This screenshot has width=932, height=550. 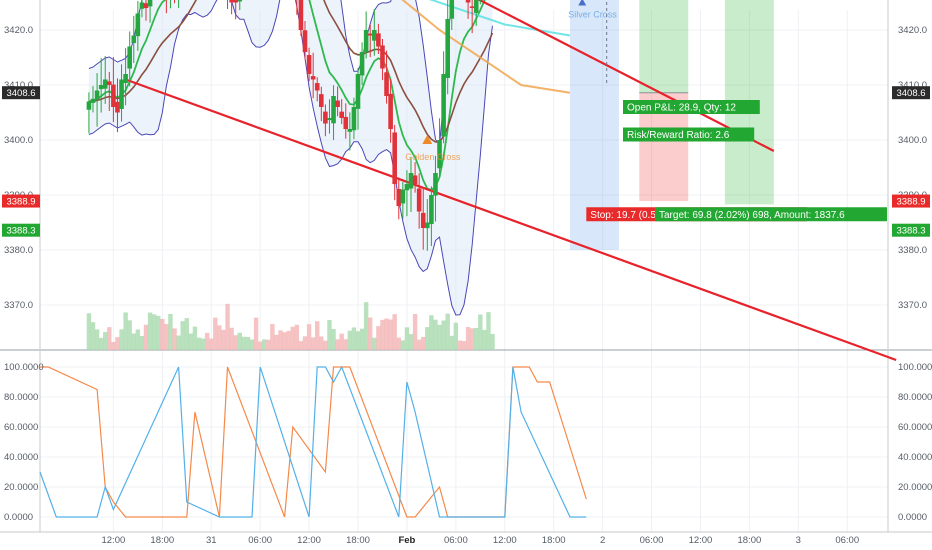 What do you see at coordinates (20, 231) in the screenshot?
I see `left-price-tag: 3388.3` at bounding box center [20, 231].